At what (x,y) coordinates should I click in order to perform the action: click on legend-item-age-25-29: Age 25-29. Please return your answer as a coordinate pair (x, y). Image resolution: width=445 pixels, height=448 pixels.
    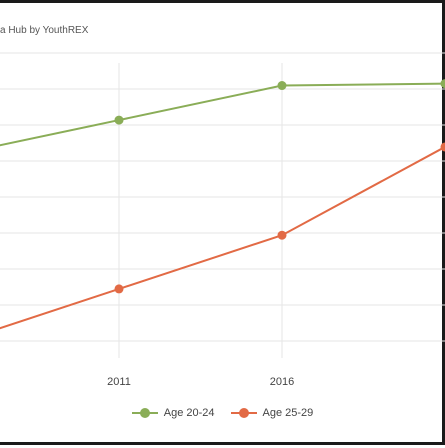
    Looking at the image, I should click on (272, 413).